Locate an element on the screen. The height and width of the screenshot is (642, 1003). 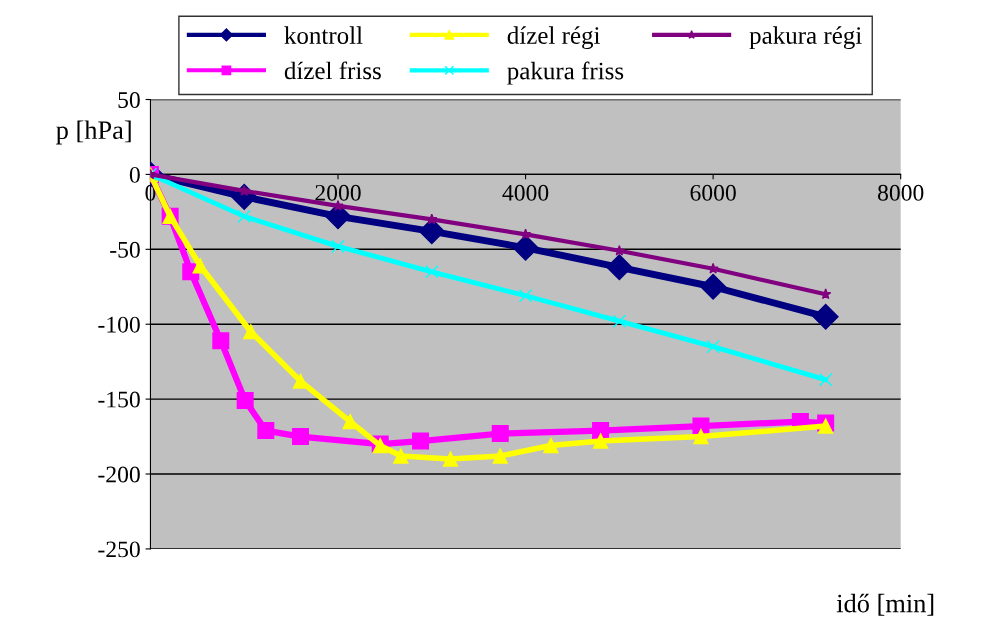
legend-label: dízel régi is located at coordinates (554, 38).